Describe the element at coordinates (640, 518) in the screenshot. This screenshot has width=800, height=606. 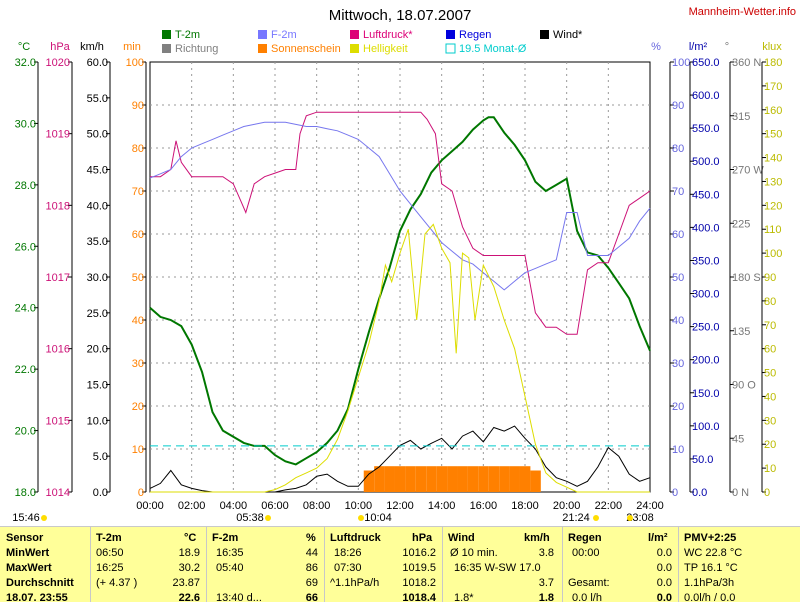
I see `marker-time: 23:08` at that location.